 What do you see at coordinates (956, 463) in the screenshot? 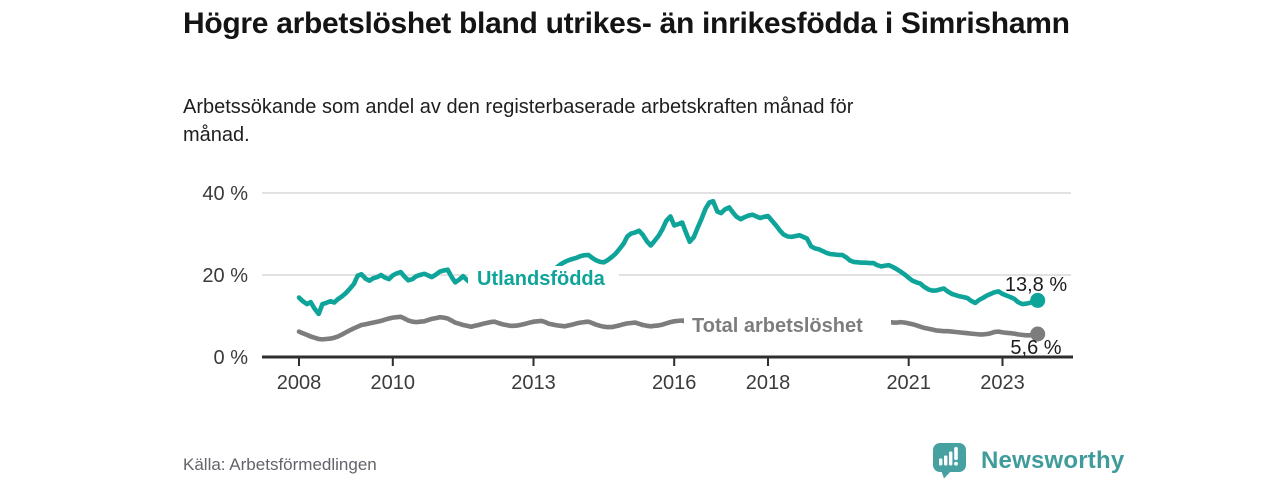
I see `logo-exclamation-dot` at bounding box center [956, 463].